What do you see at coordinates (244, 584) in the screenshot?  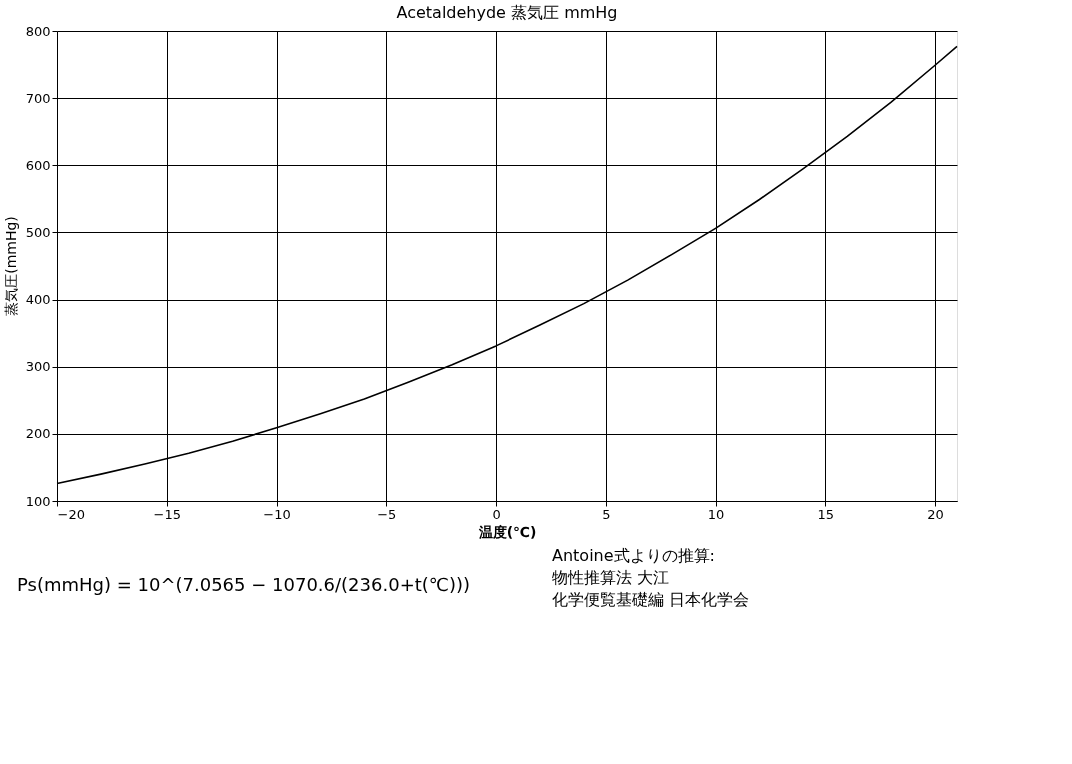 I see `text: Ps(mmHg) = 10^(7.0565 − 1070.6/(236.0+t(℃)))` at bounding box center [244, 584].